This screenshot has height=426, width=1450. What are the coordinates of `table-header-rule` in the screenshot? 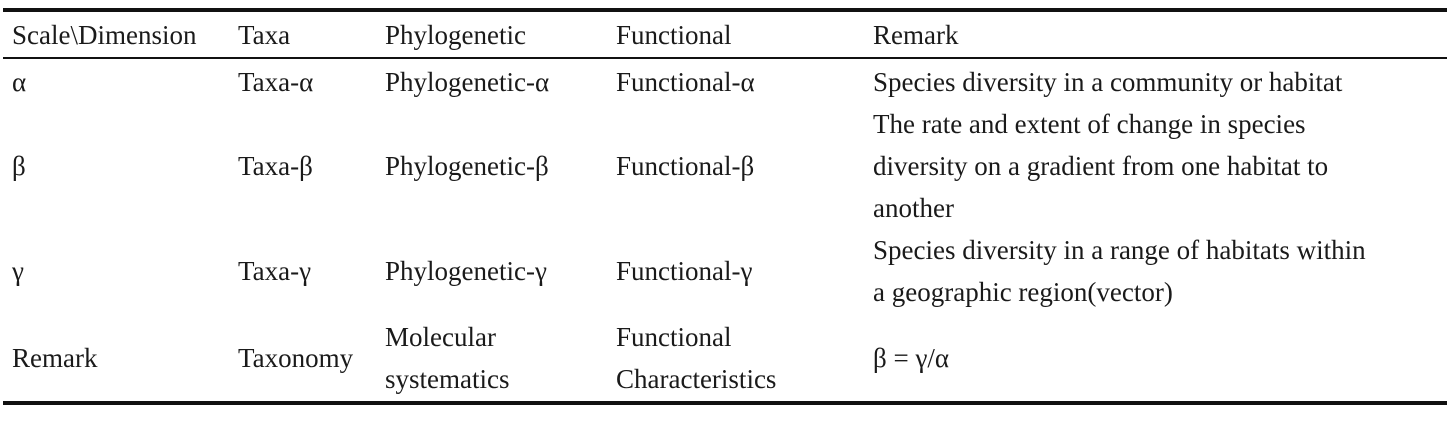 It's located at (725, 58).